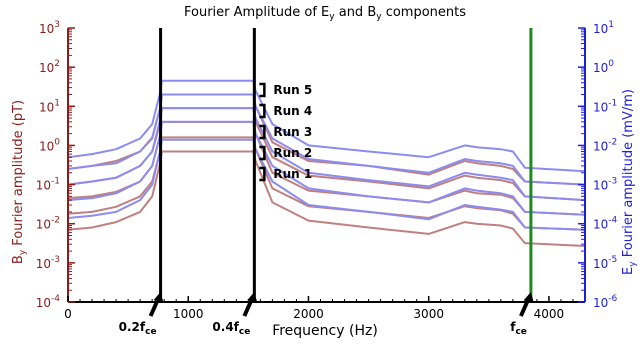  I want to click on frequency-marker-label-main: 0.2f, so click(132, 327).